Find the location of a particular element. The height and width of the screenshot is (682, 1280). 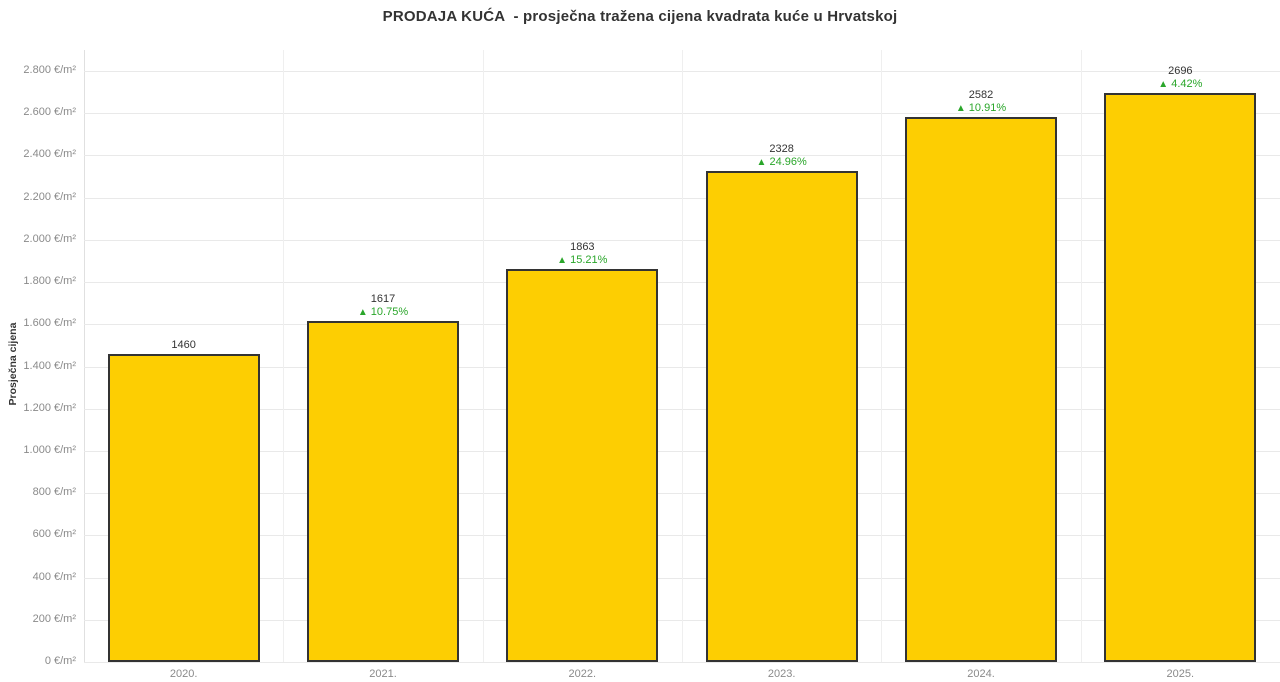

bar-2020 is located at coordinates (183, 507).